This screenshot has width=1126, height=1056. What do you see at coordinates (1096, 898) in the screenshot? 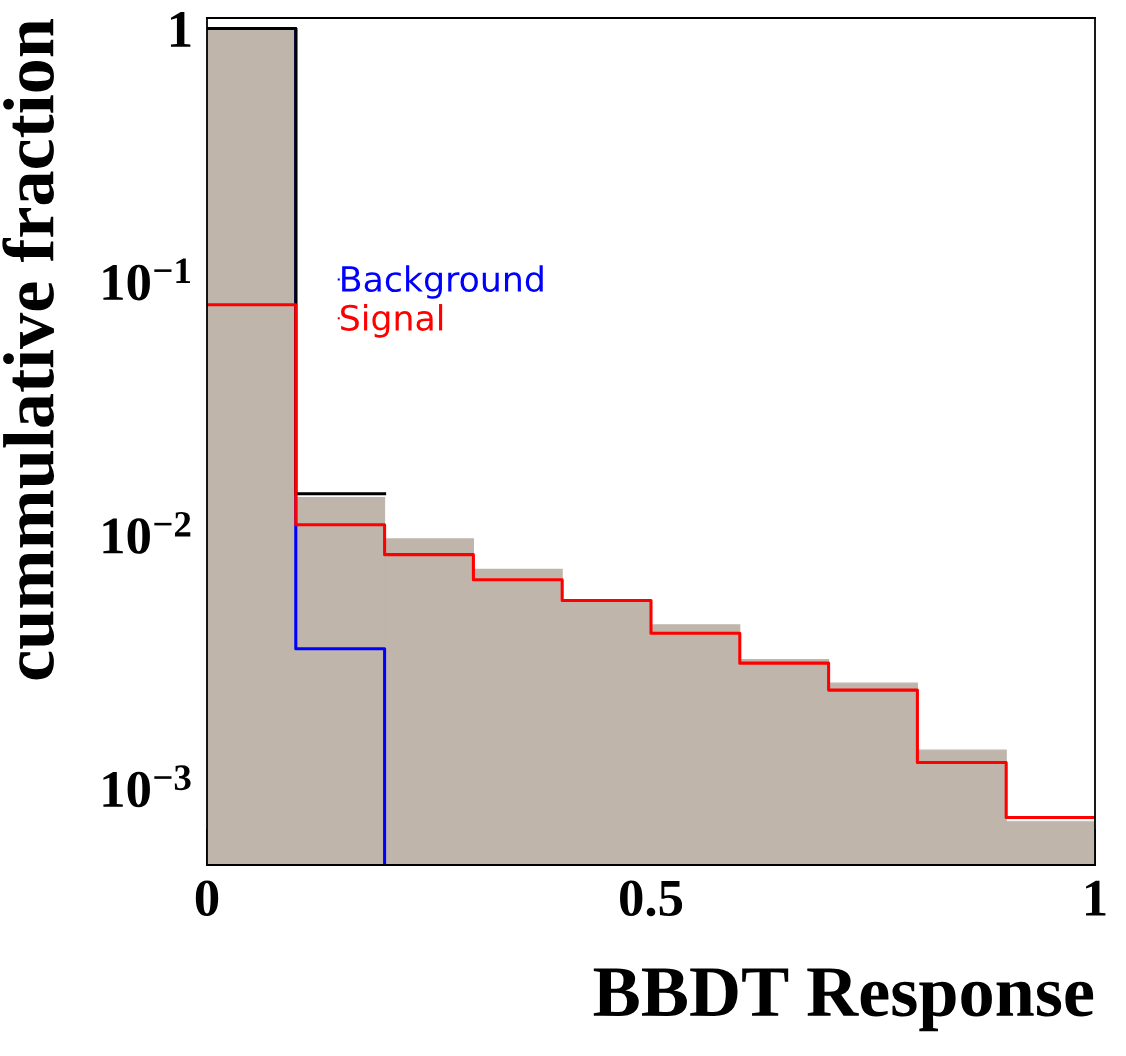
I see `x-tick-label: 1` at bounding box center [1096, 898].